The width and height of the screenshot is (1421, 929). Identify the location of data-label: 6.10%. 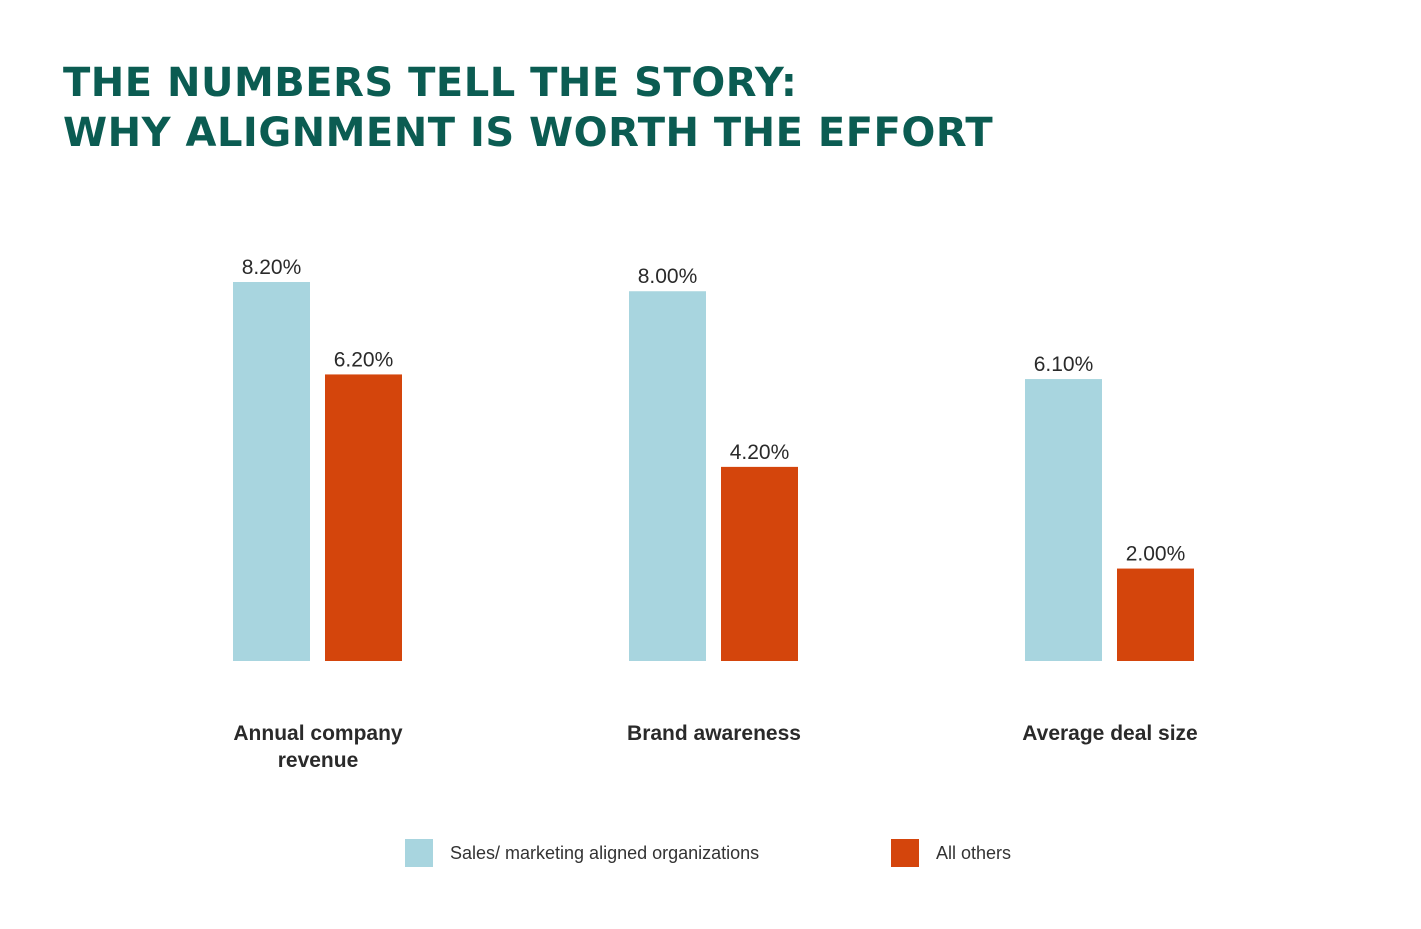
(1064, 364).